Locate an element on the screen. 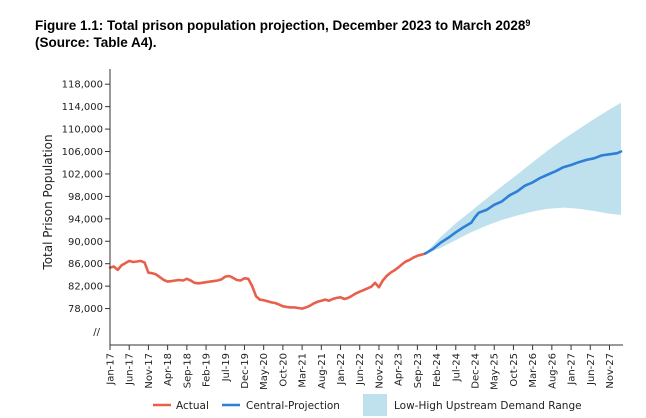 The width and height of the screenshot is (646, 418). x-tick-label: Jun-27 is located at coordinates (591, 369).